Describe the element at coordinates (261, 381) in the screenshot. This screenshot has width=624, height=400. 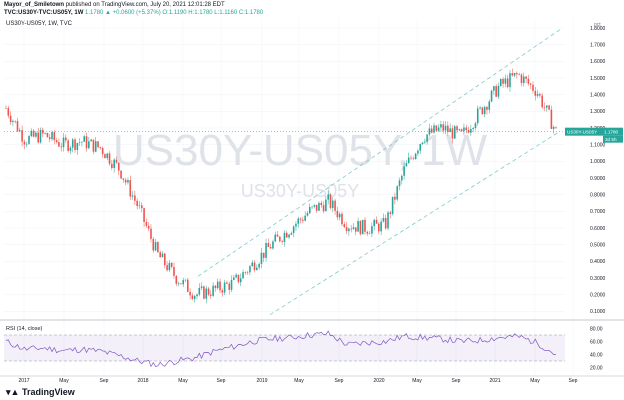
I see `time-tick-label: 2019` at that location.